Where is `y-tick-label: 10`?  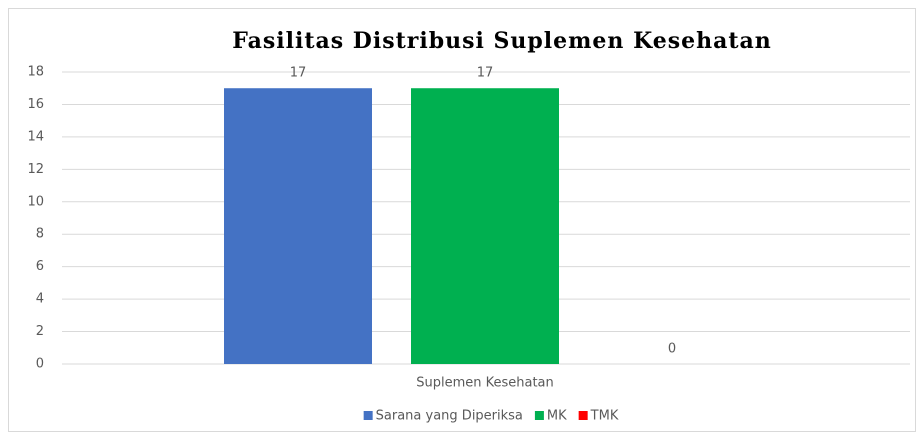
y-tick-label: 10 is located at coordinates (35, 201).